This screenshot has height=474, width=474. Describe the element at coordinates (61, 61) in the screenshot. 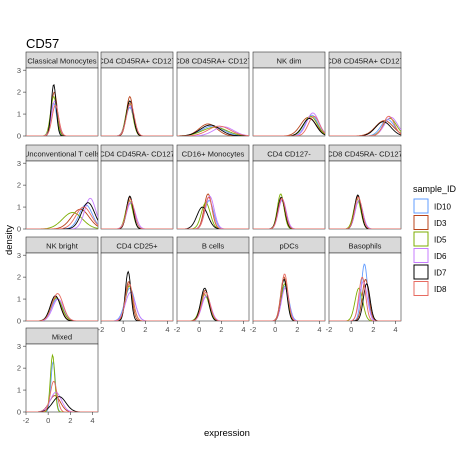

I see `facet-strip-label: Classical Monocytes` at that location.